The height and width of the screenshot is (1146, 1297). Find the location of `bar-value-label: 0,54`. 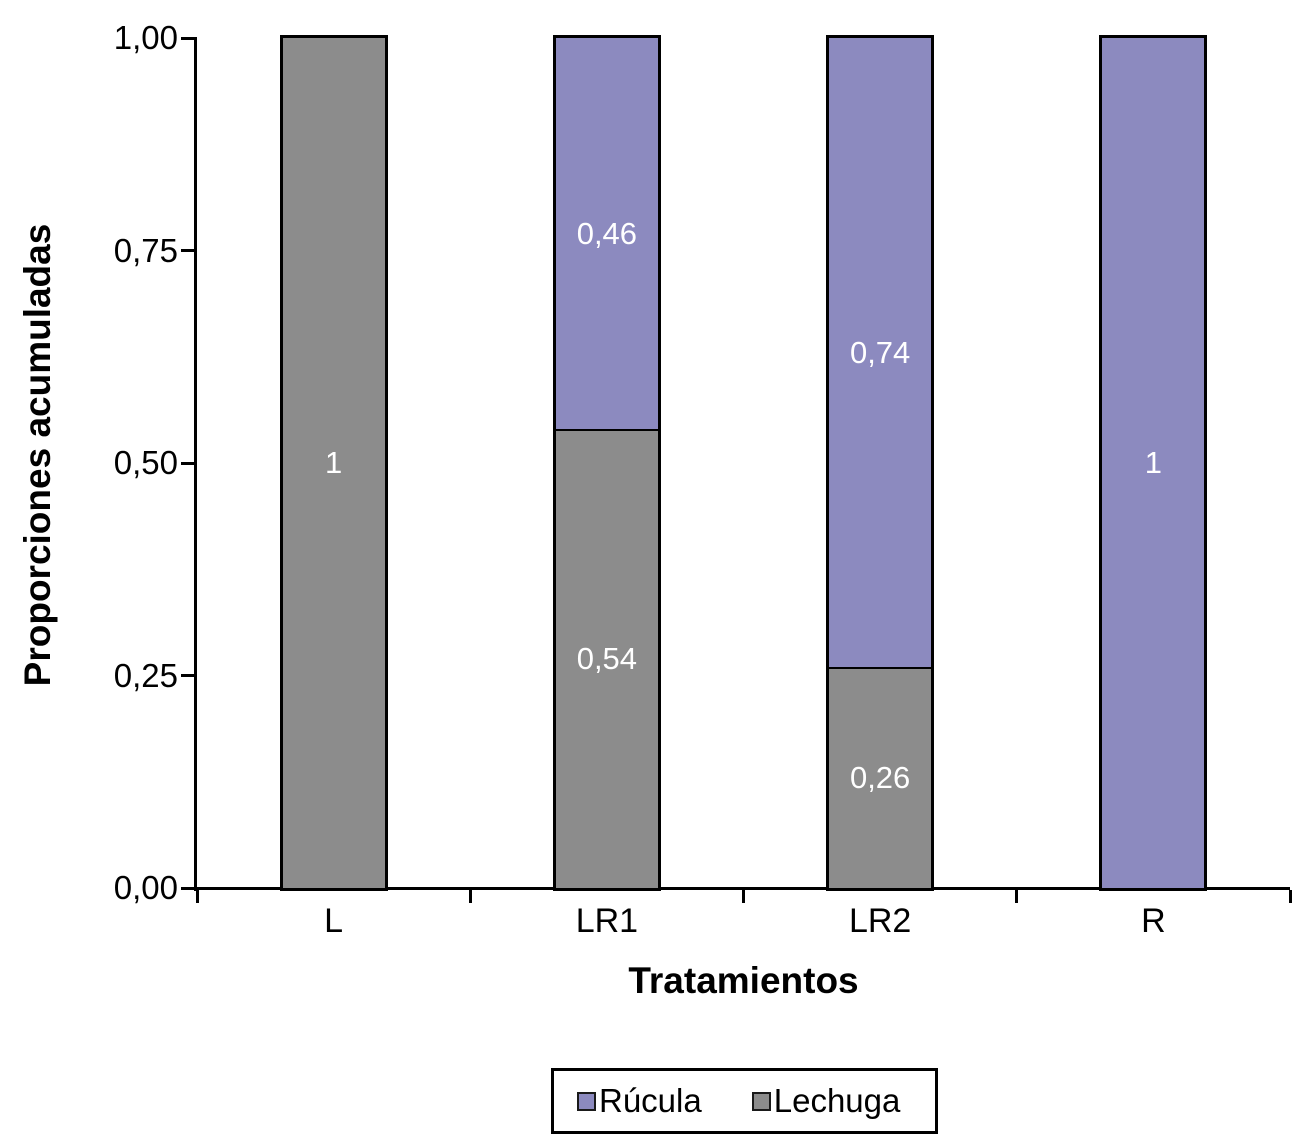

bar-value-label: 0,54 is located at coordinates (607, 658).